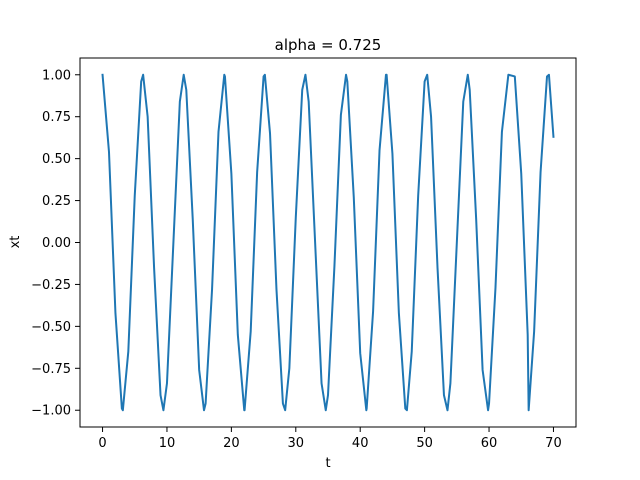  What do you see at coordinates (51, 327) in the screenshot?
I see `y-tick-label: −0.50` at bounding box center [51, 327].